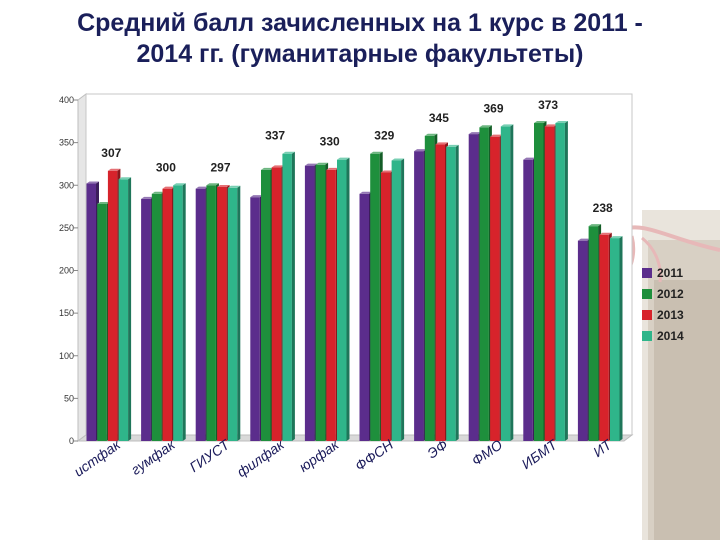  I want to click on legend-label-2012: 2012, so click(670, 293).